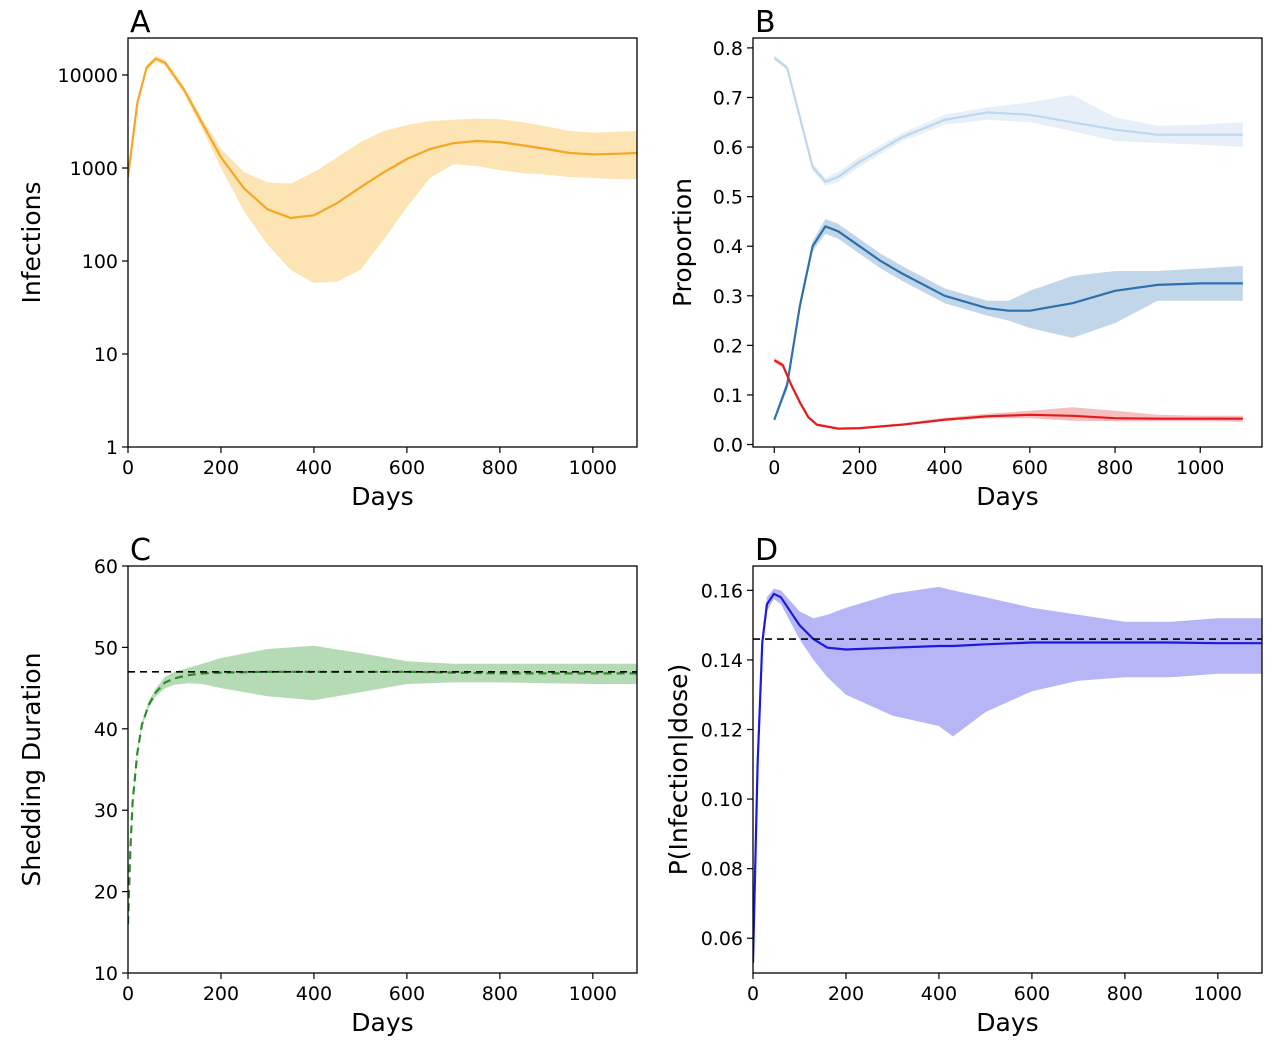  I want to click on y-tick-label: 20, so click(106, 893).